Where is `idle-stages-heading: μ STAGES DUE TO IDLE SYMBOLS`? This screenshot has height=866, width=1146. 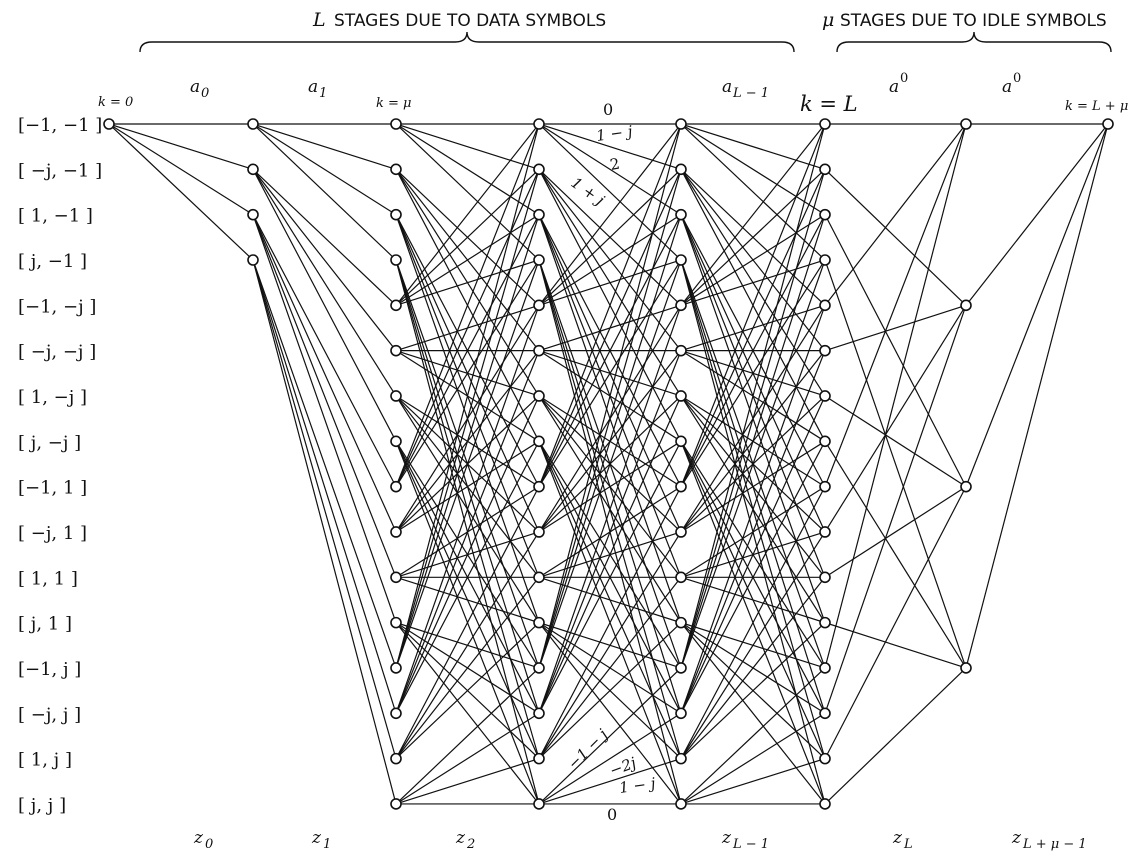 idle-stages-heading: μ STAGES DUE TO IDLE SYMBOLS is located at coordinates (967, 31).